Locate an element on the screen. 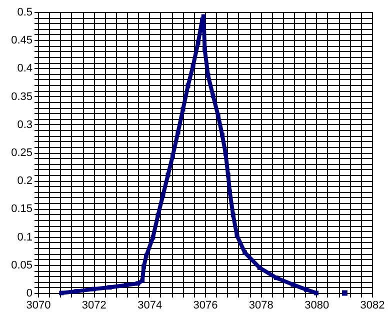  x-tick-label: 3074 is located at coordinates (150, 306).